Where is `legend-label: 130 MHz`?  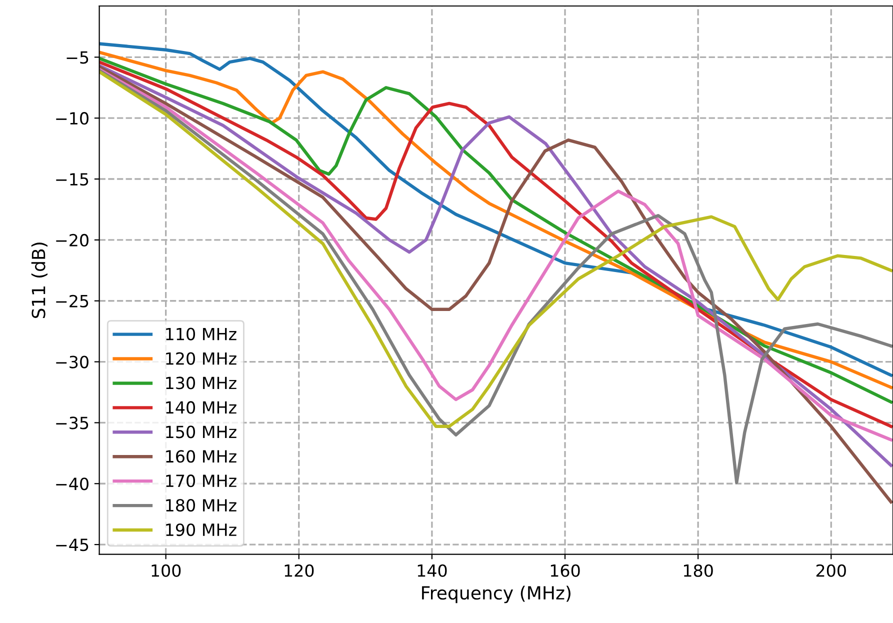
legend-label: 130 MHz is located at coordinates (201, 383).